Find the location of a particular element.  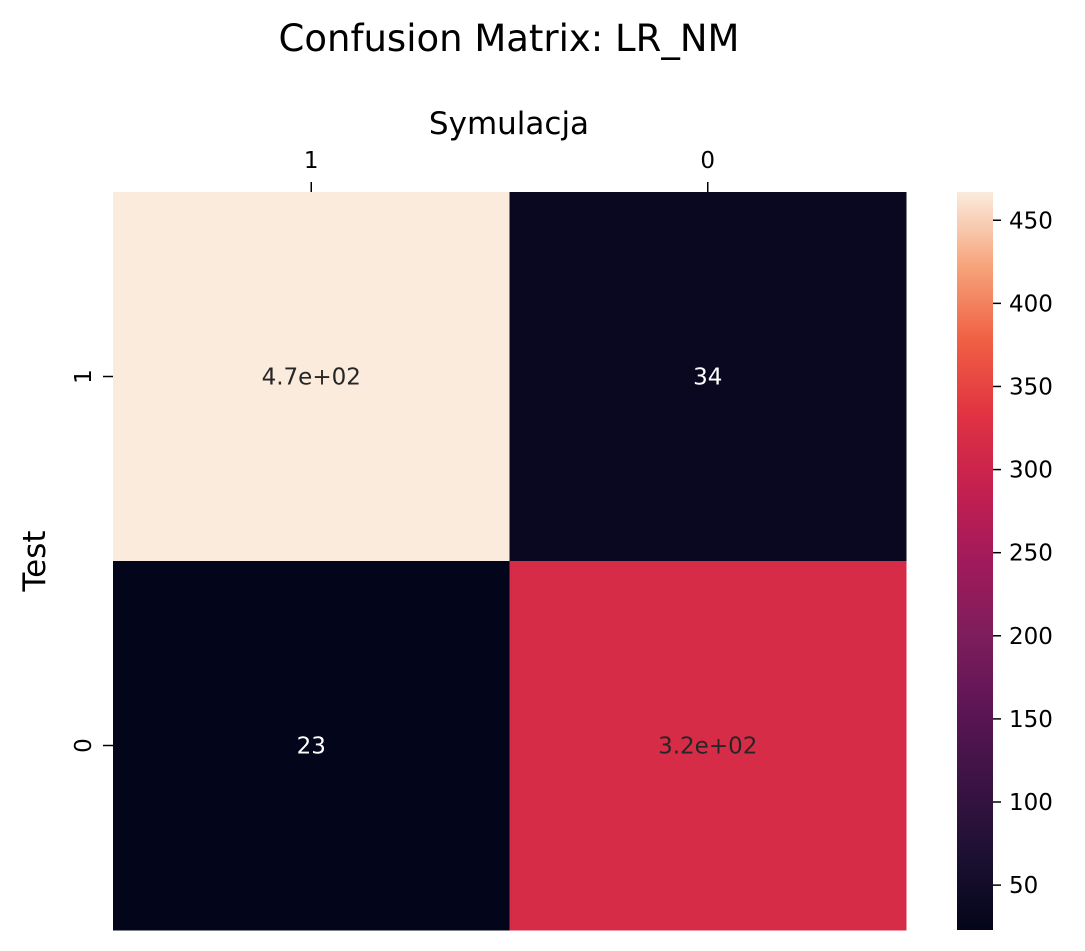

colorbar-tick-label: 200 is located at coordinates (1031, 637).